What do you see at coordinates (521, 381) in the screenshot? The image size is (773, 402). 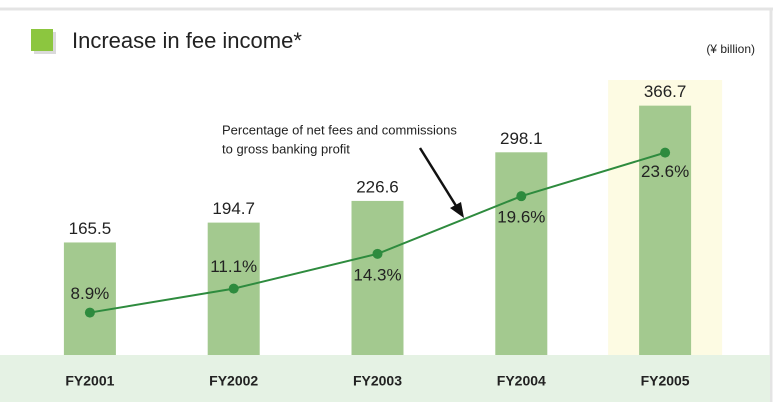 I see `x-tick-label: FY2004` at bounding box center [521, 381].